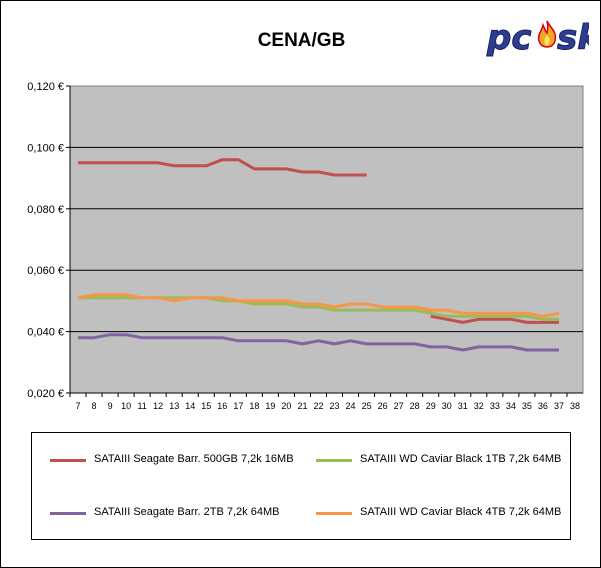  What do you see at coordinates (270, 406) in the screenshot?
I see `x-tick-label: 19` at bounding box center [270, 406].